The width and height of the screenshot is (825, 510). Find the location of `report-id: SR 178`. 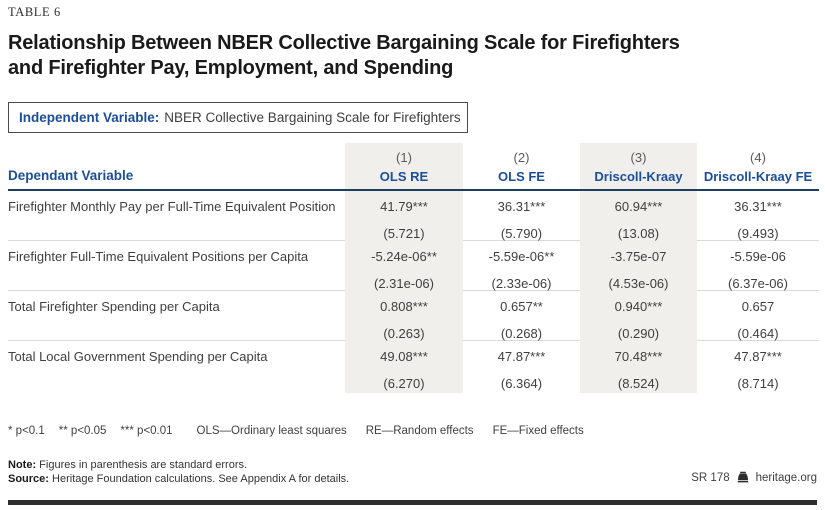

report-id: SR 178 is located at coordinates (710, 478).